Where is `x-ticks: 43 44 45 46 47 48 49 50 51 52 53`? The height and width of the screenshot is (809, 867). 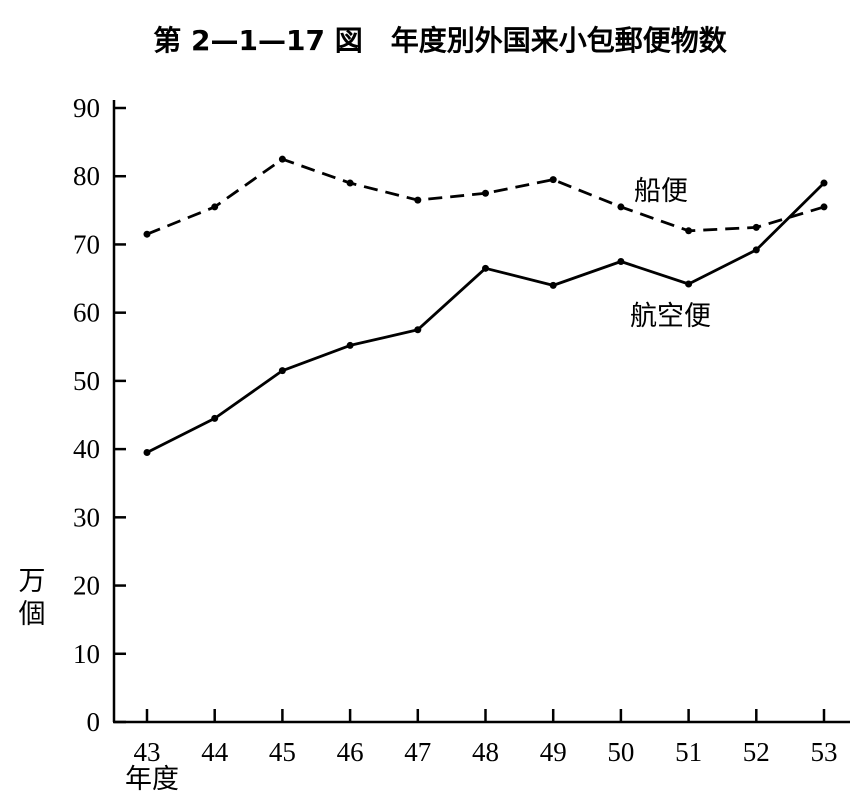 x-ticks: 43 44 45 46 47 48 49 50 51 52 53 is located at coordinates (486, 738).